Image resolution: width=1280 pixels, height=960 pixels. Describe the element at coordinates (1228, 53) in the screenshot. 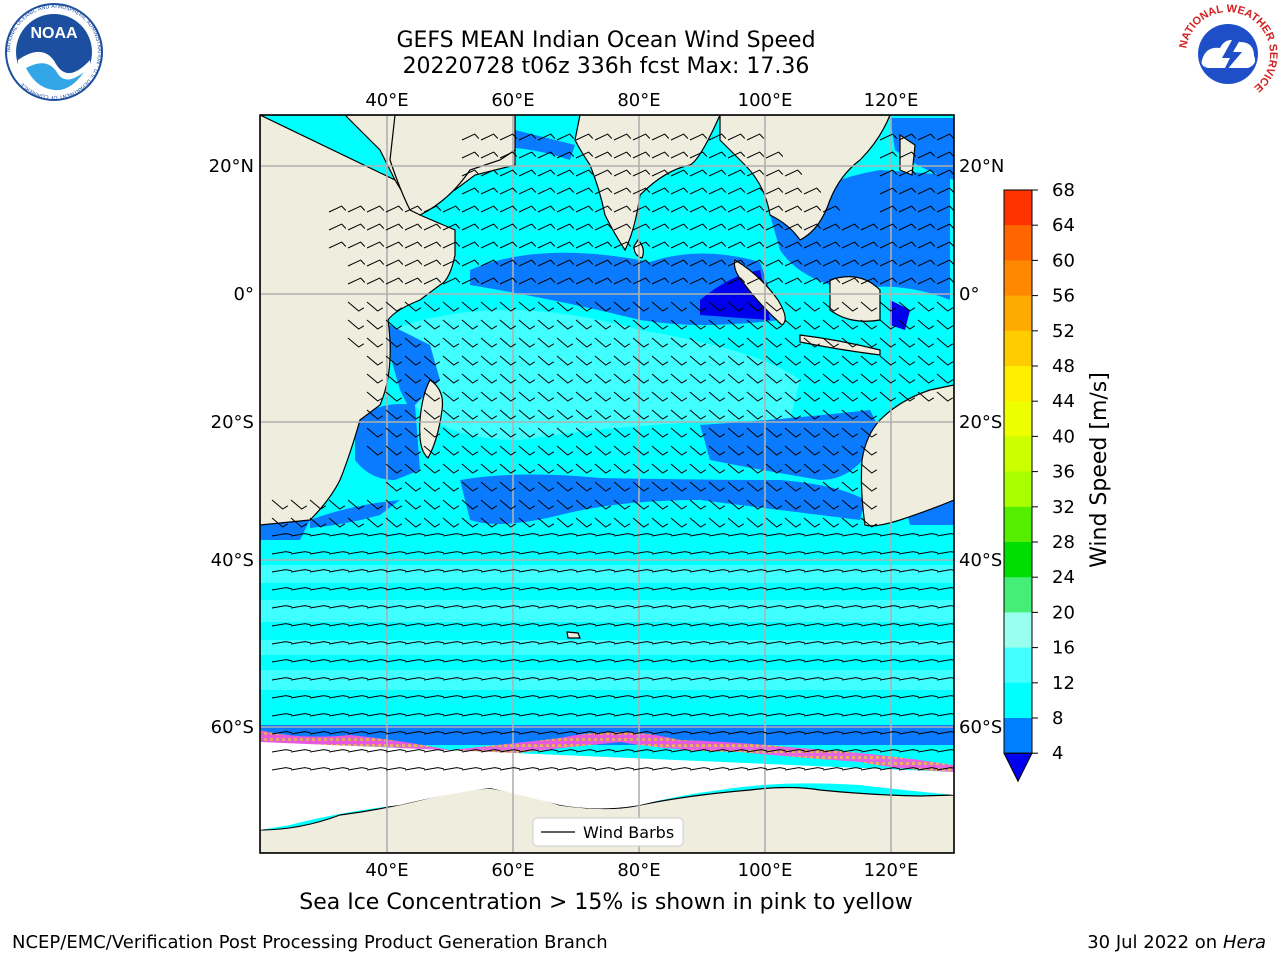

I see `nws-logo: NATIONAL WEATHER SERVICE` at that location.